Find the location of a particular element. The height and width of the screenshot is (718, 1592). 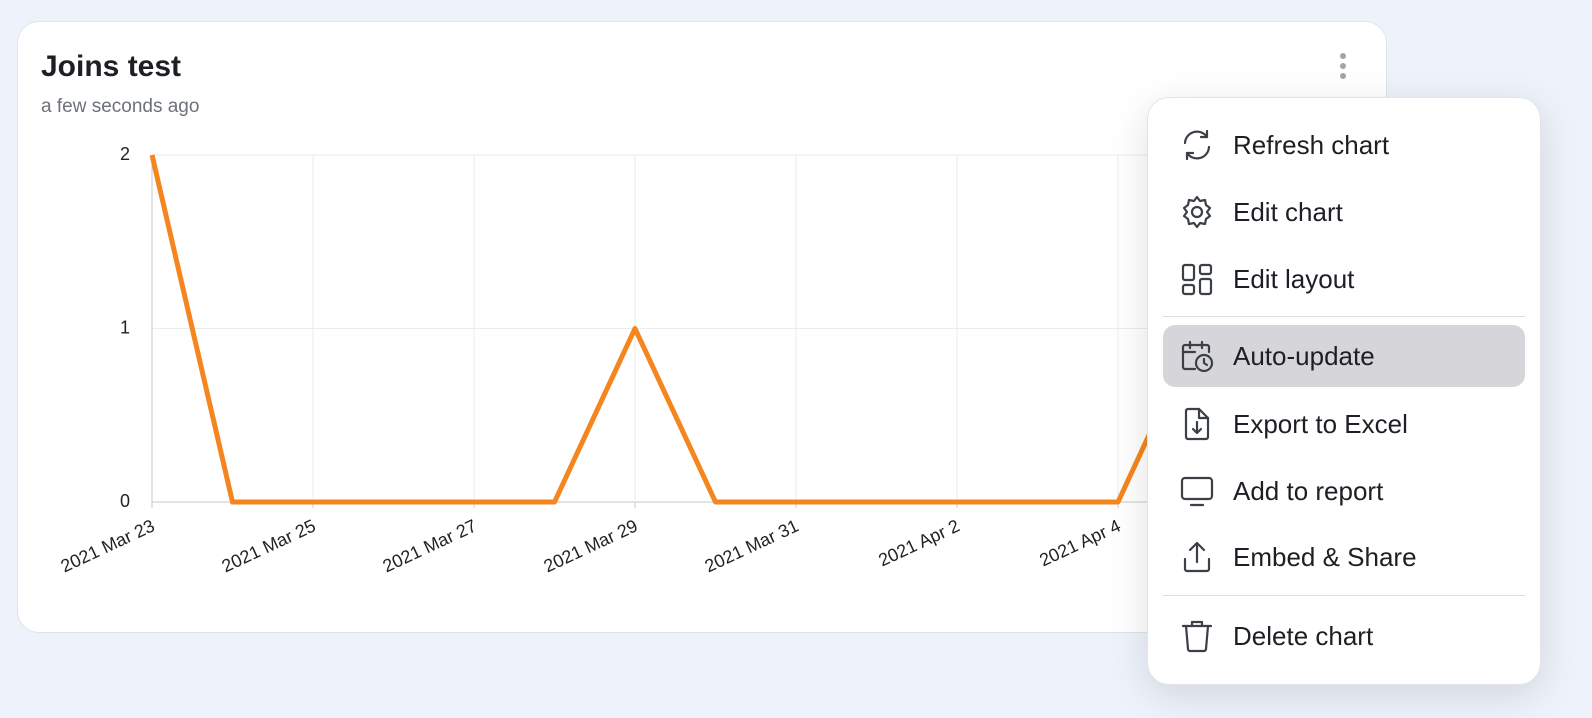

y-tick-label: 2 is located at coordinates (125, 154).